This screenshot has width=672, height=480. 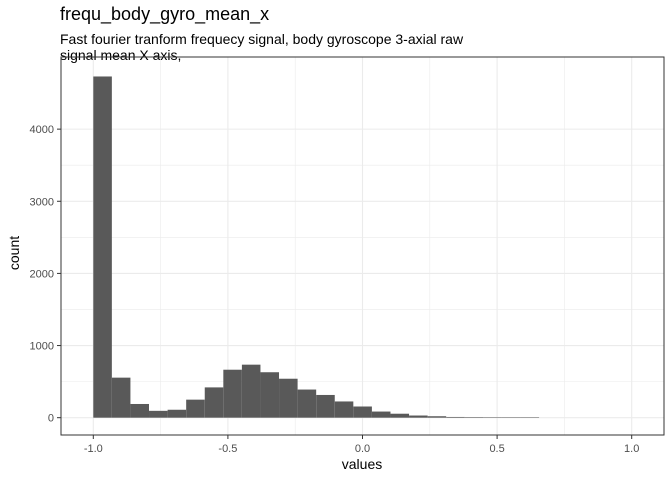 What do you see at coordinates (42, 130) in the screenshot?
I see `y-tick-label: 4000` at bounding box center [42, 130].